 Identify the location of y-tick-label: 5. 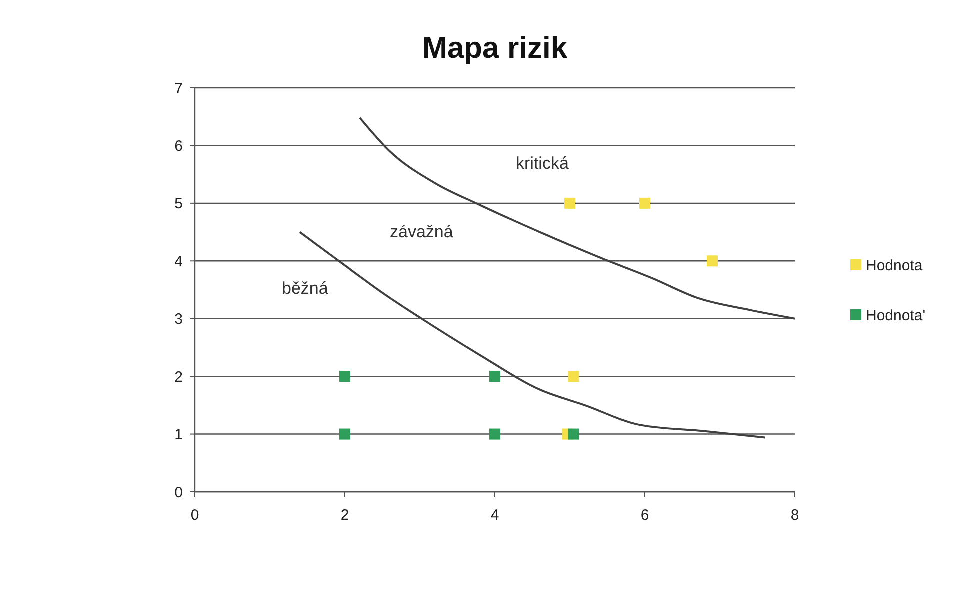
(178, 204).